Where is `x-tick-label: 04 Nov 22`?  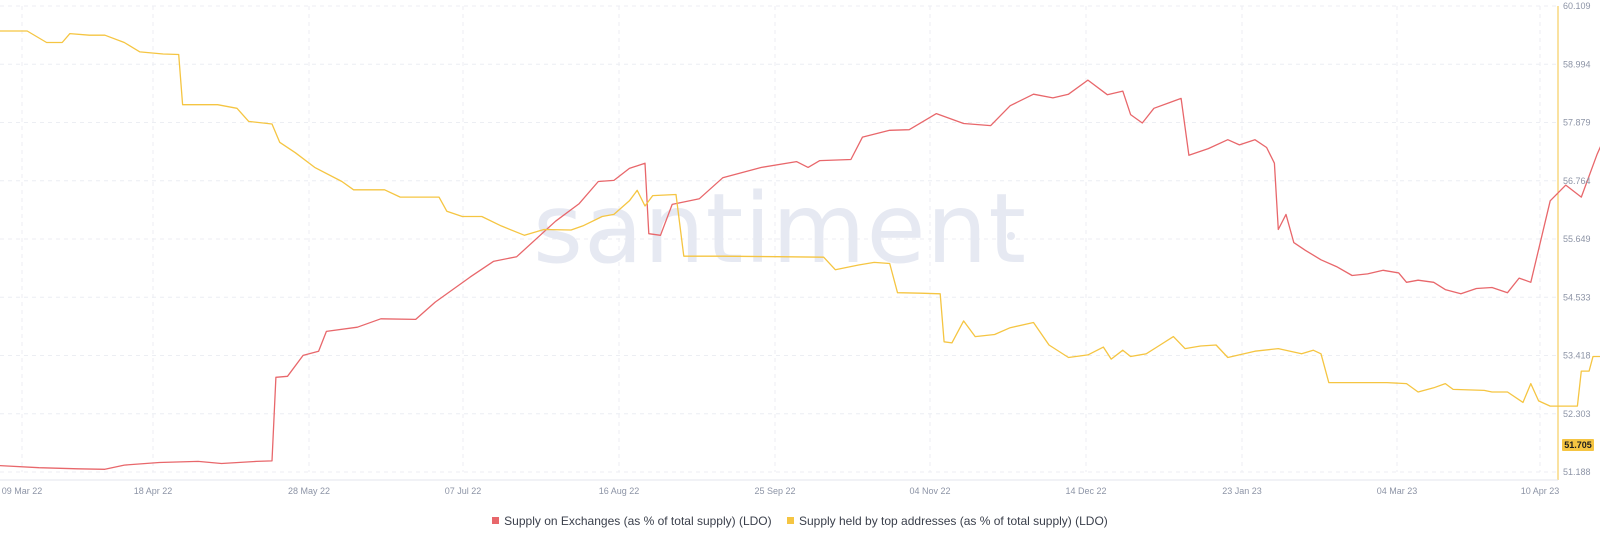 x-tick-label: 04 Nov 22 is located at coordinates (929, 491).